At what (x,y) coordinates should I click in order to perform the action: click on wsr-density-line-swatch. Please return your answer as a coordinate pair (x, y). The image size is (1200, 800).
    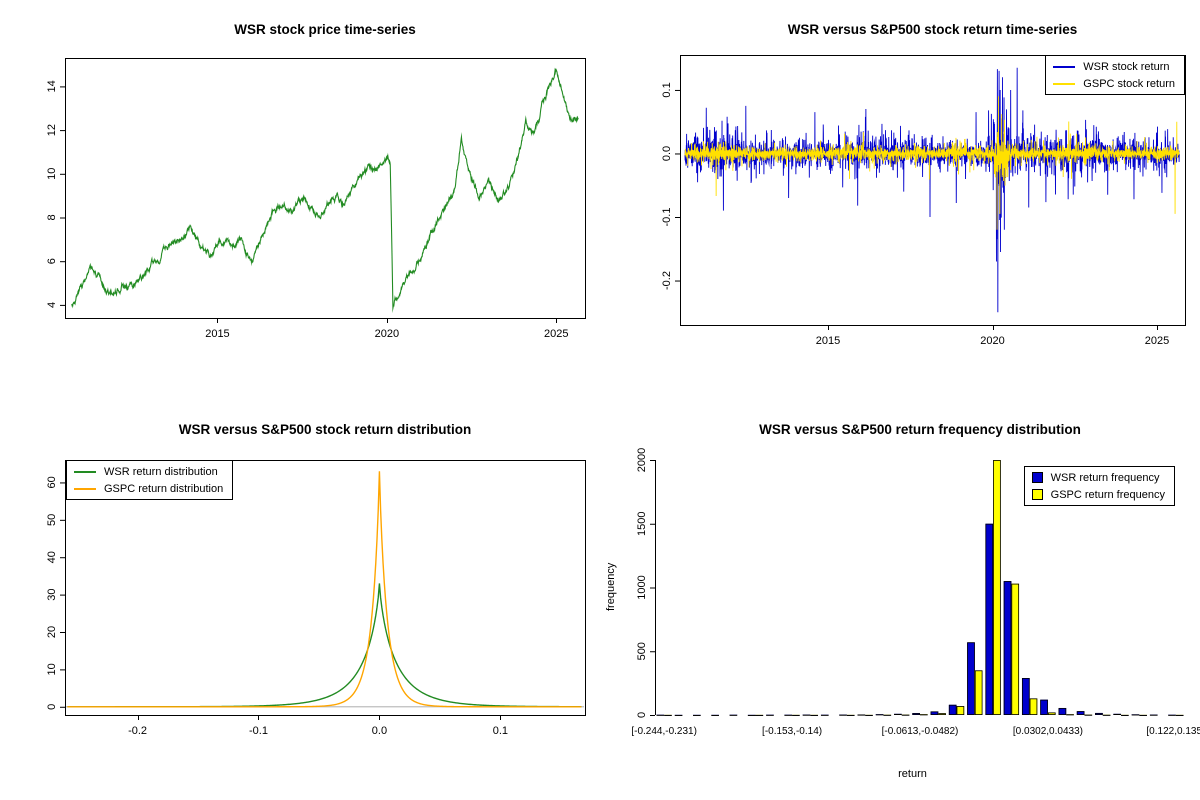
    Looking at the image, I should click on (85, 471).